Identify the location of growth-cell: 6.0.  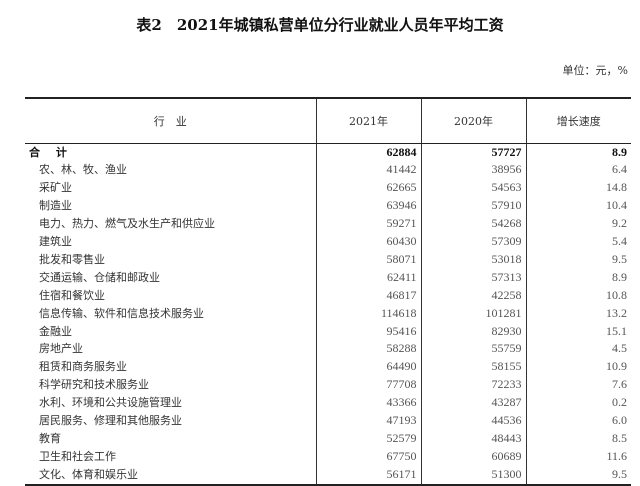
(578, 421).